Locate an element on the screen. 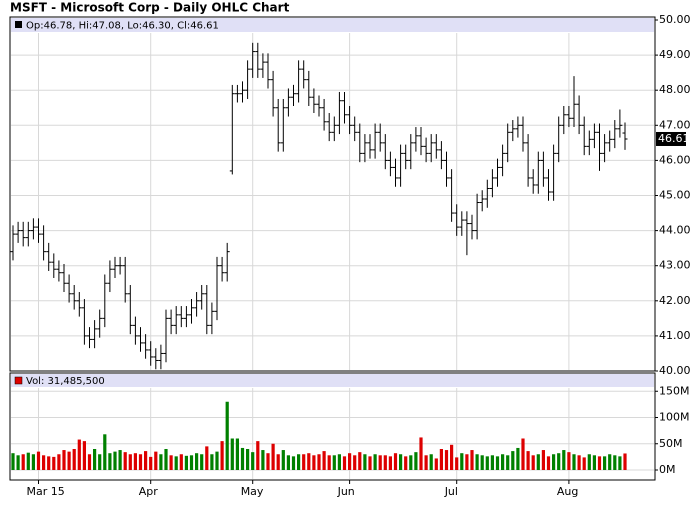 This screenshot has width=700, height=512. y-tick-label: 44.00 is located at coordinates (675, 230).